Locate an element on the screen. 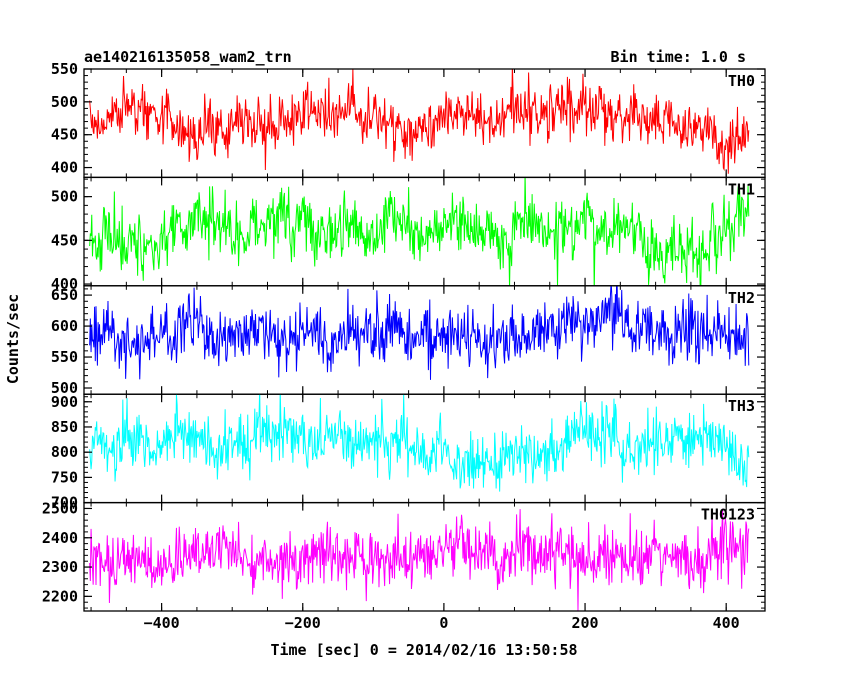 This screenshot has width=850, height=680. x-tick-label: 400 is located at coordinates (726, 623).